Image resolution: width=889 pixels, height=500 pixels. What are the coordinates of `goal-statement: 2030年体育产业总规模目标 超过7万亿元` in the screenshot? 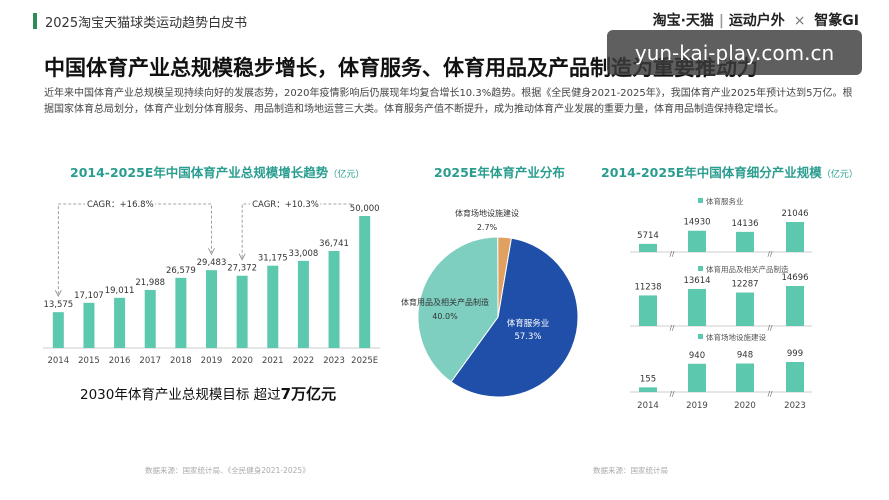 It's located at (208, 393).